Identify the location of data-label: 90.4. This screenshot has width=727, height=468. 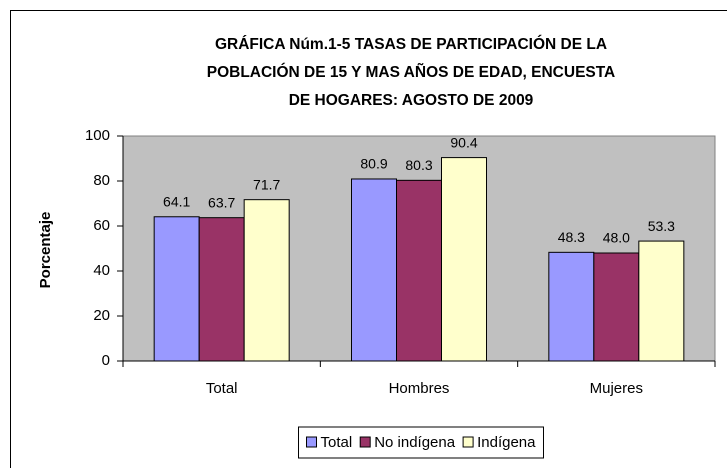
(463, 142).